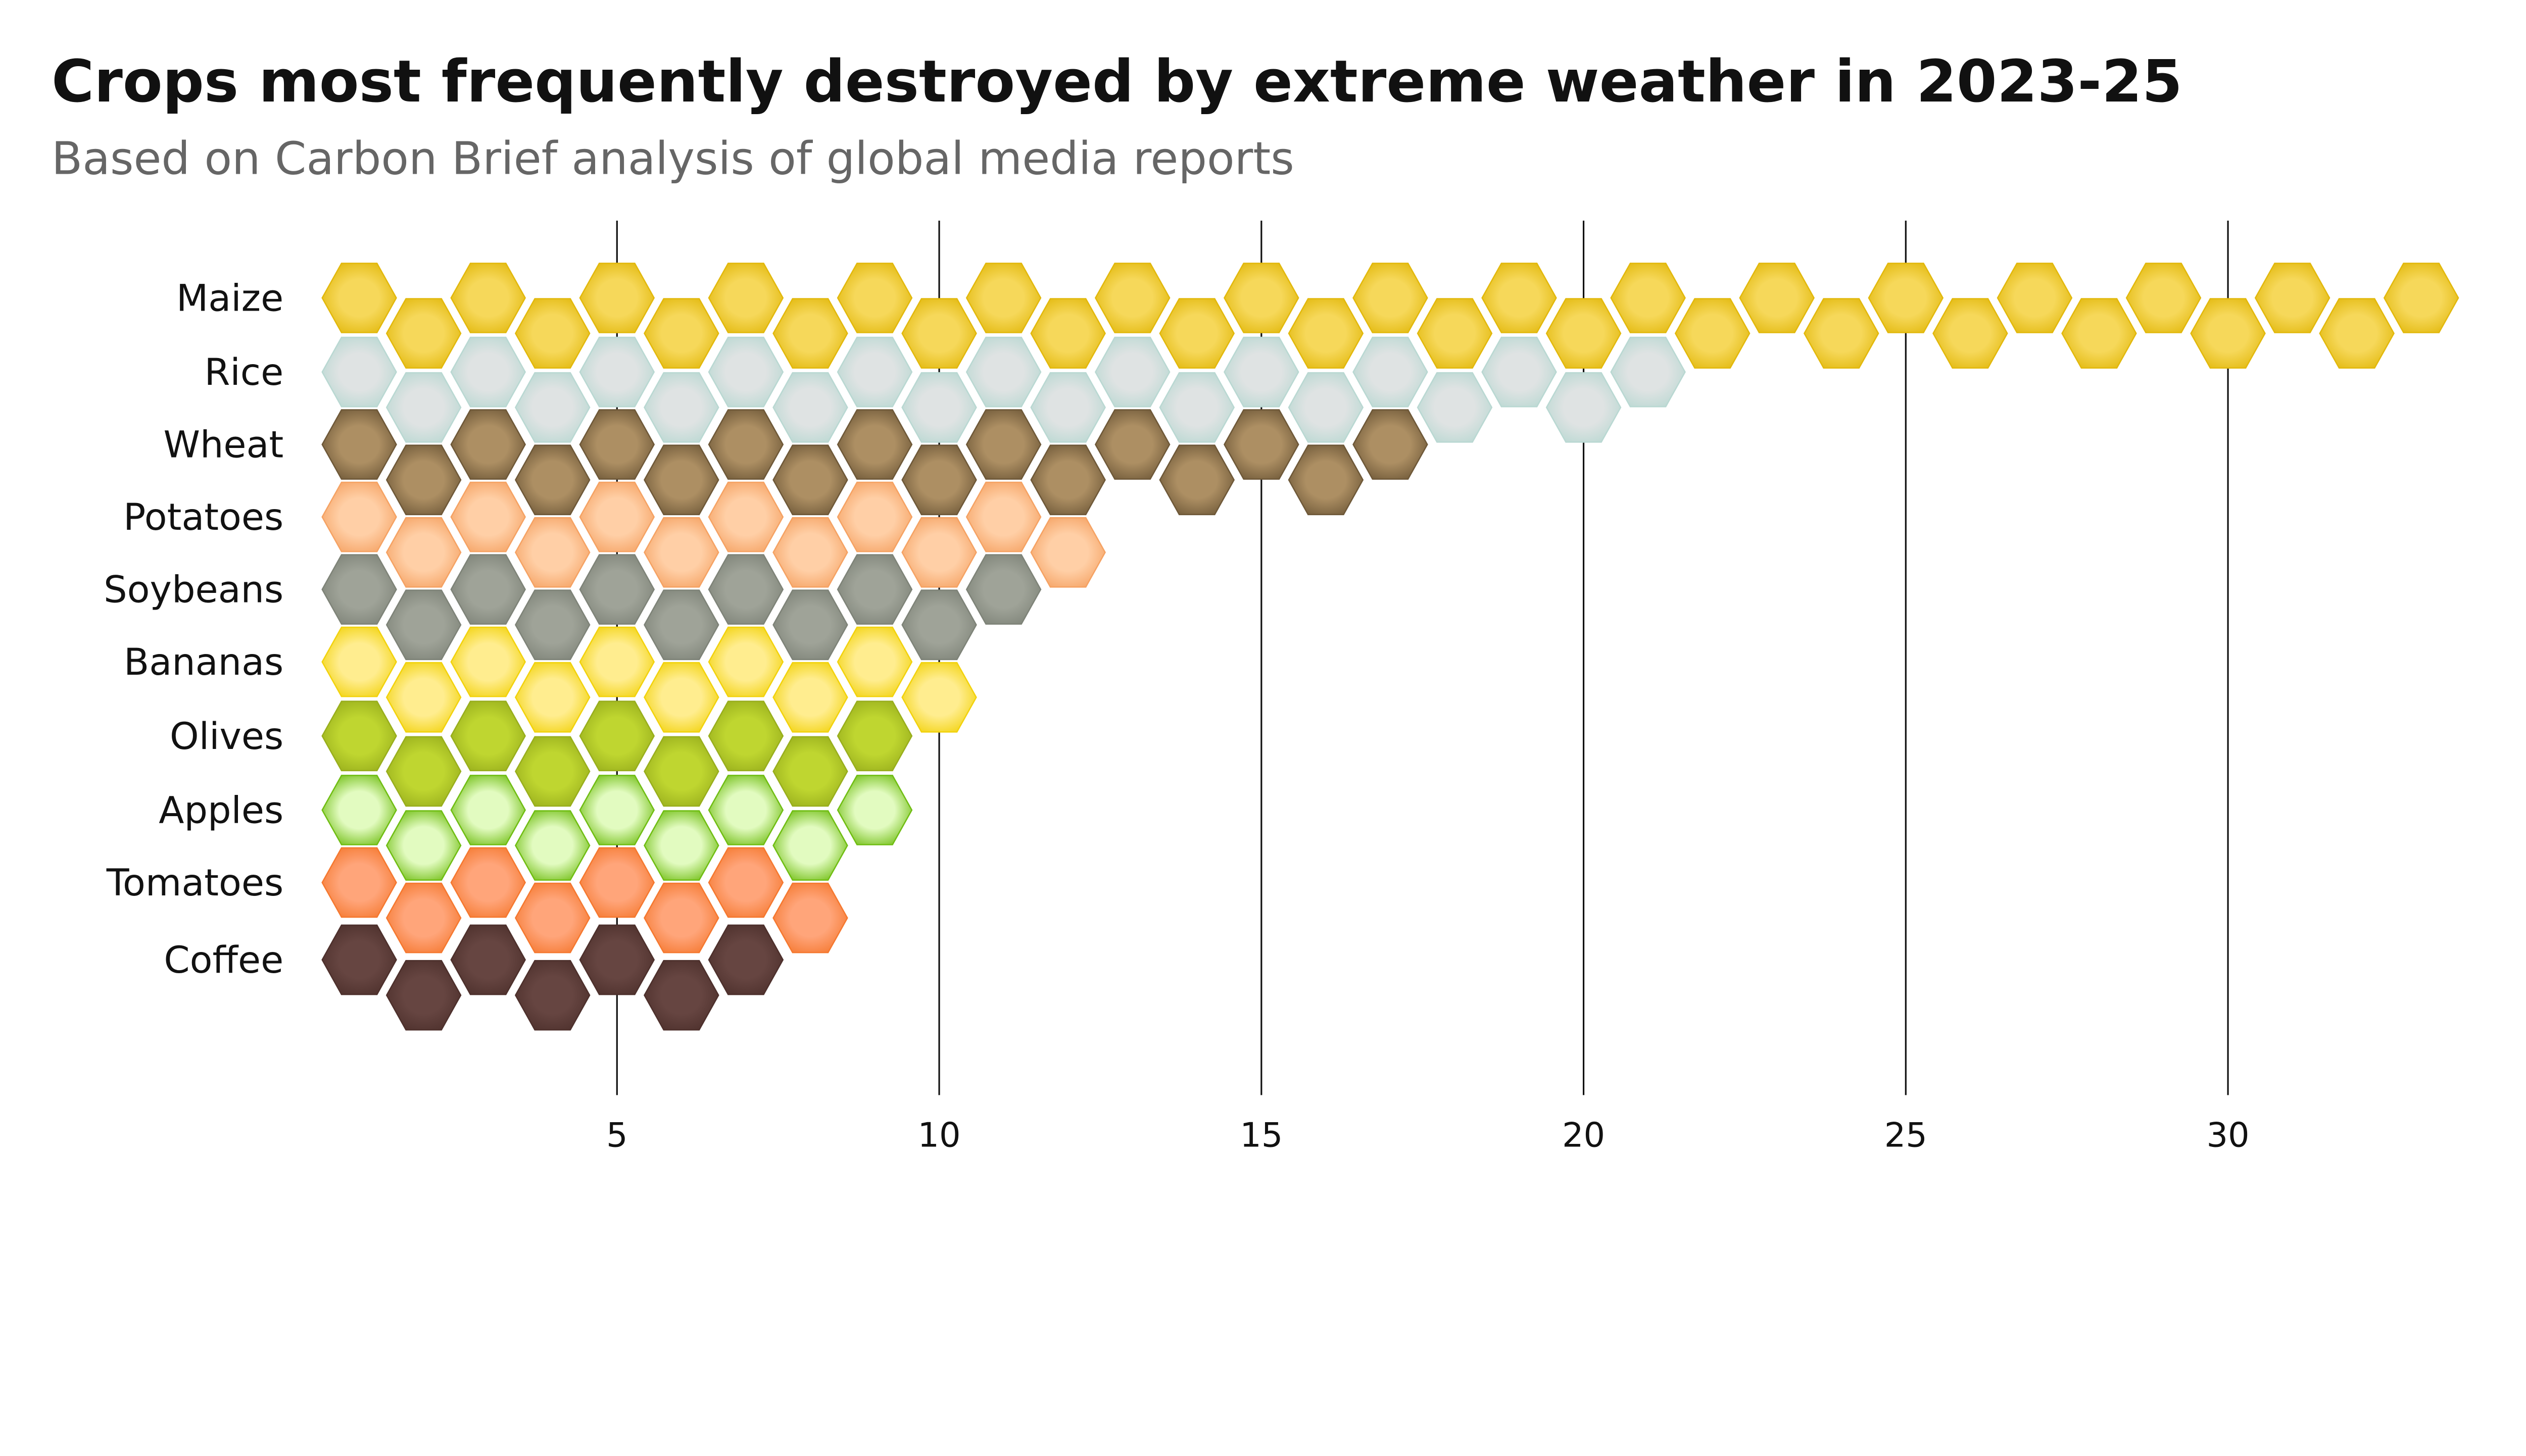 Image resolution: width=2526 pixels, height=1456 pixels. What do you see at coordinates (195, 883) in the screenshot?
I see `category-label: Tomatoes` at bounding box center [195, 883].